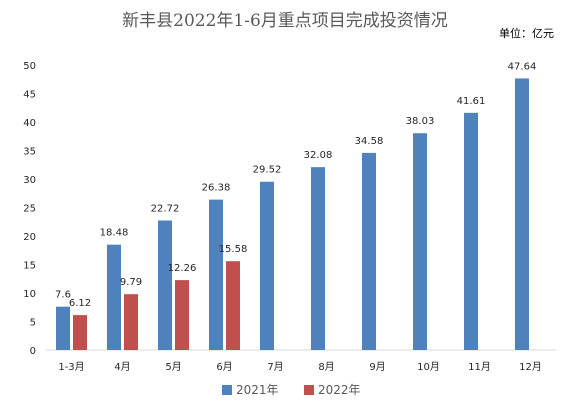 The image size is (570, 410). What do you see at coordinates (114, 233) in the screenshot?
I see `data-label: 18.48` at bounding box center [114, 233].